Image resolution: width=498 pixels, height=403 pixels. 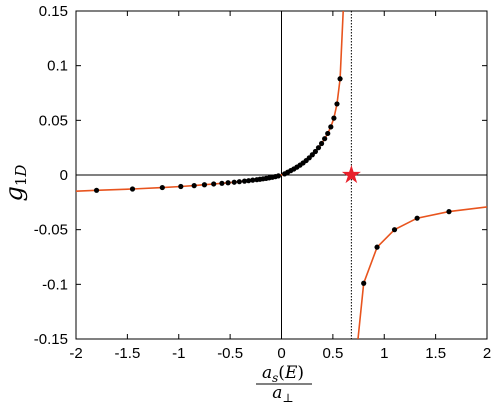 What do you see at coordinates (51, 230) in the screenshot?
I see `y-tick-label: -0.05` at bounding box center [51, 230].